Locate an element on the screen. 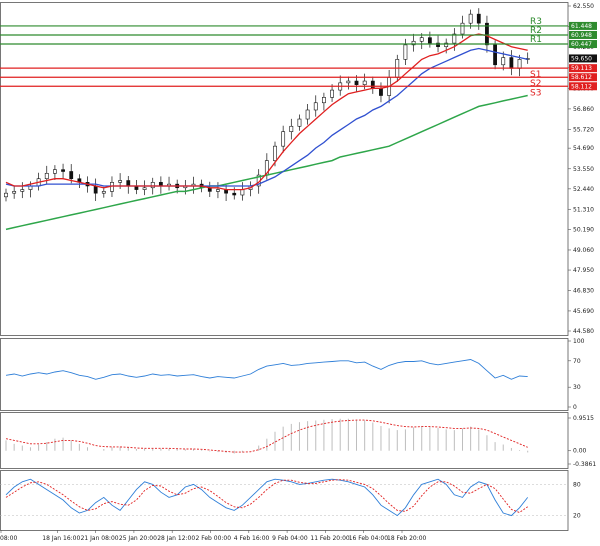 The width and height of the screenshot is (600, 546). y-tick-label: 55.720 is located at coordinates (583, 130).